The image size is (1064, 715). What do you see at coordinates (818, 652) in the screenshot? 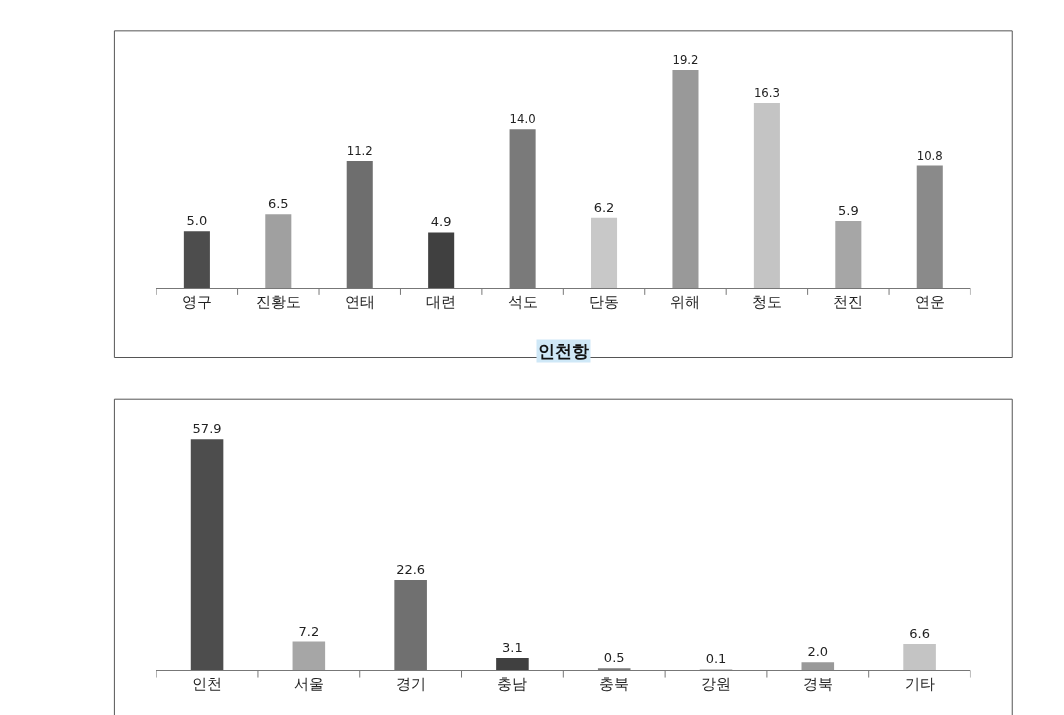
I see `data-label: 2.0` at bounding box center [818, 652].